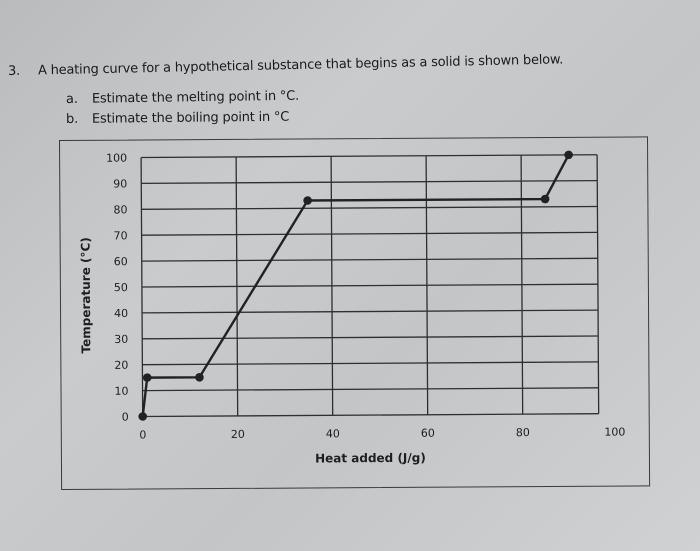 Image resolution: width=700 pixels, height=551 pixels. Describe the element at coordinates (370, 458) in the screenshot. I see `x-axis-title: Heat added (J/g)` at that location.